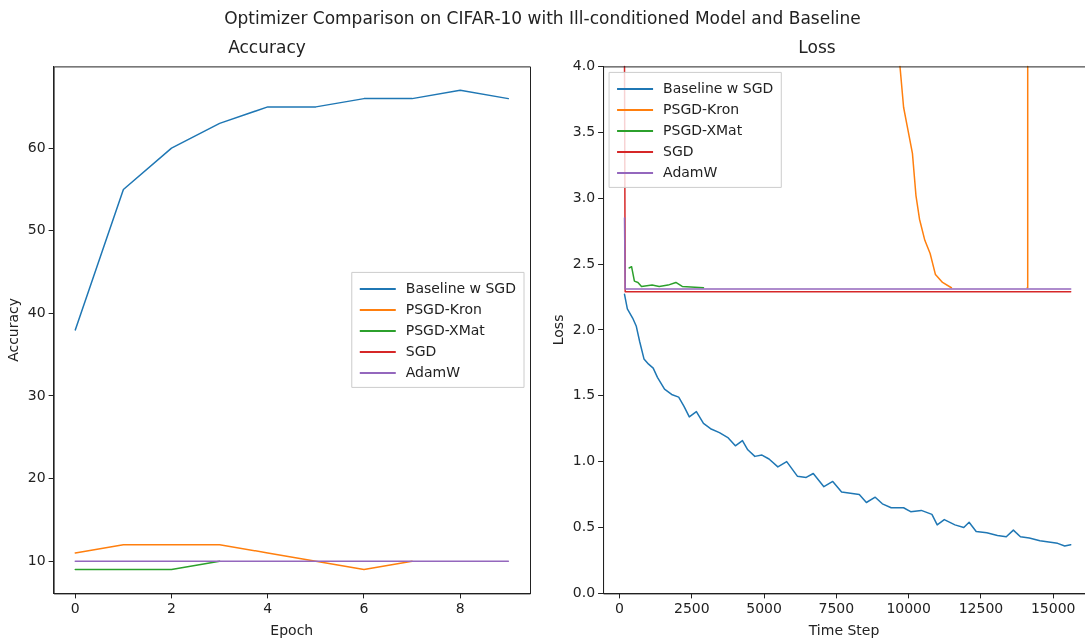 The height and width of the screenshot is (644, 1085). Describe the element at coordinates (292, 630) in the screenshot. I see `x-axis-title: Epoch` at that location.